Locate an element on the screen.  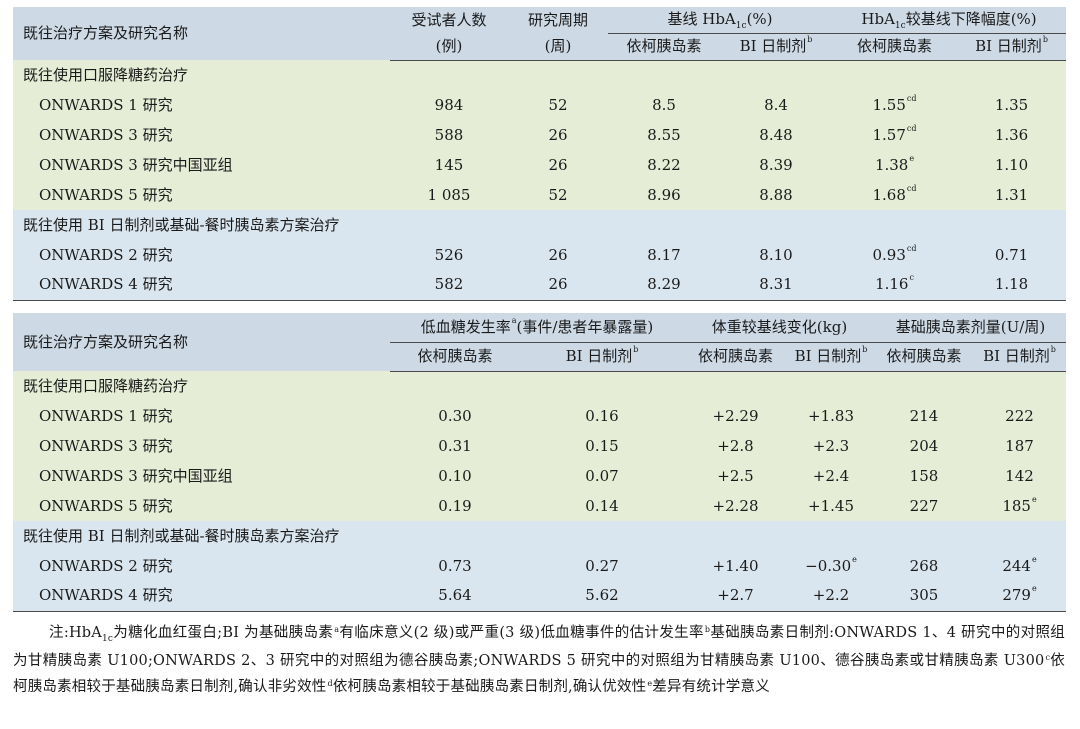
table-row: ONWARDS 1 研究 984 52 8.5 8.4 1.55cd 1.35 is located at coordinates (540, 105).